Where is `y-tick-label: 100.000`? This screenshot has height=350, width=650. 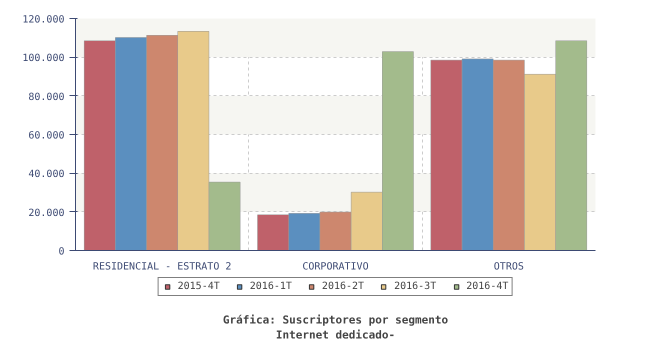 y-tick-label: 100.000 is located at coordinates (43, 58).